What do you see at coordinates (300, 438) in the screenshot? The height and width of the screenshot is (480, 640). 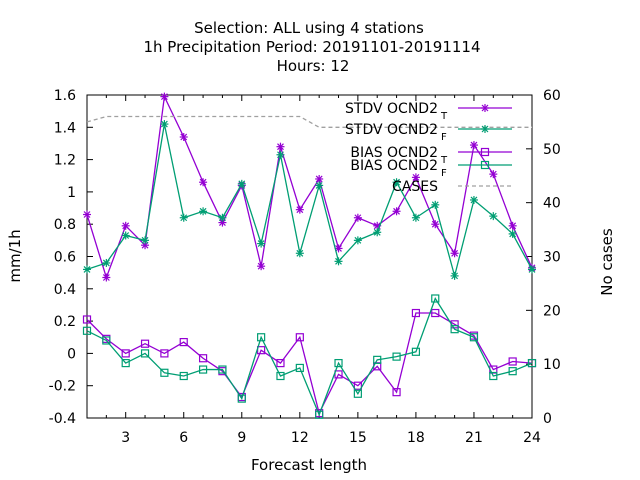 I see `x-tick-label: 12` at bounding box center [300, 438].